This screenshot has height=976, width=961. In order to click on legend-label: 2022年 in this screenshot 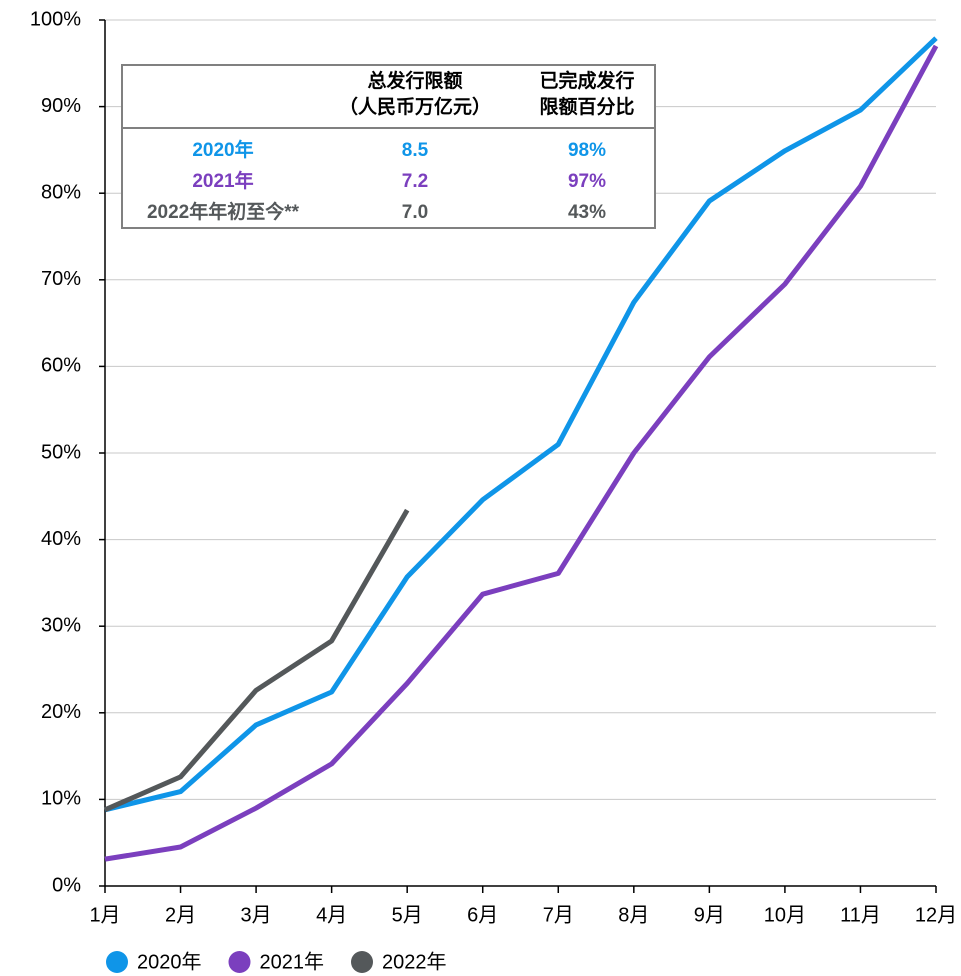, I will do `click(414, 961)`.